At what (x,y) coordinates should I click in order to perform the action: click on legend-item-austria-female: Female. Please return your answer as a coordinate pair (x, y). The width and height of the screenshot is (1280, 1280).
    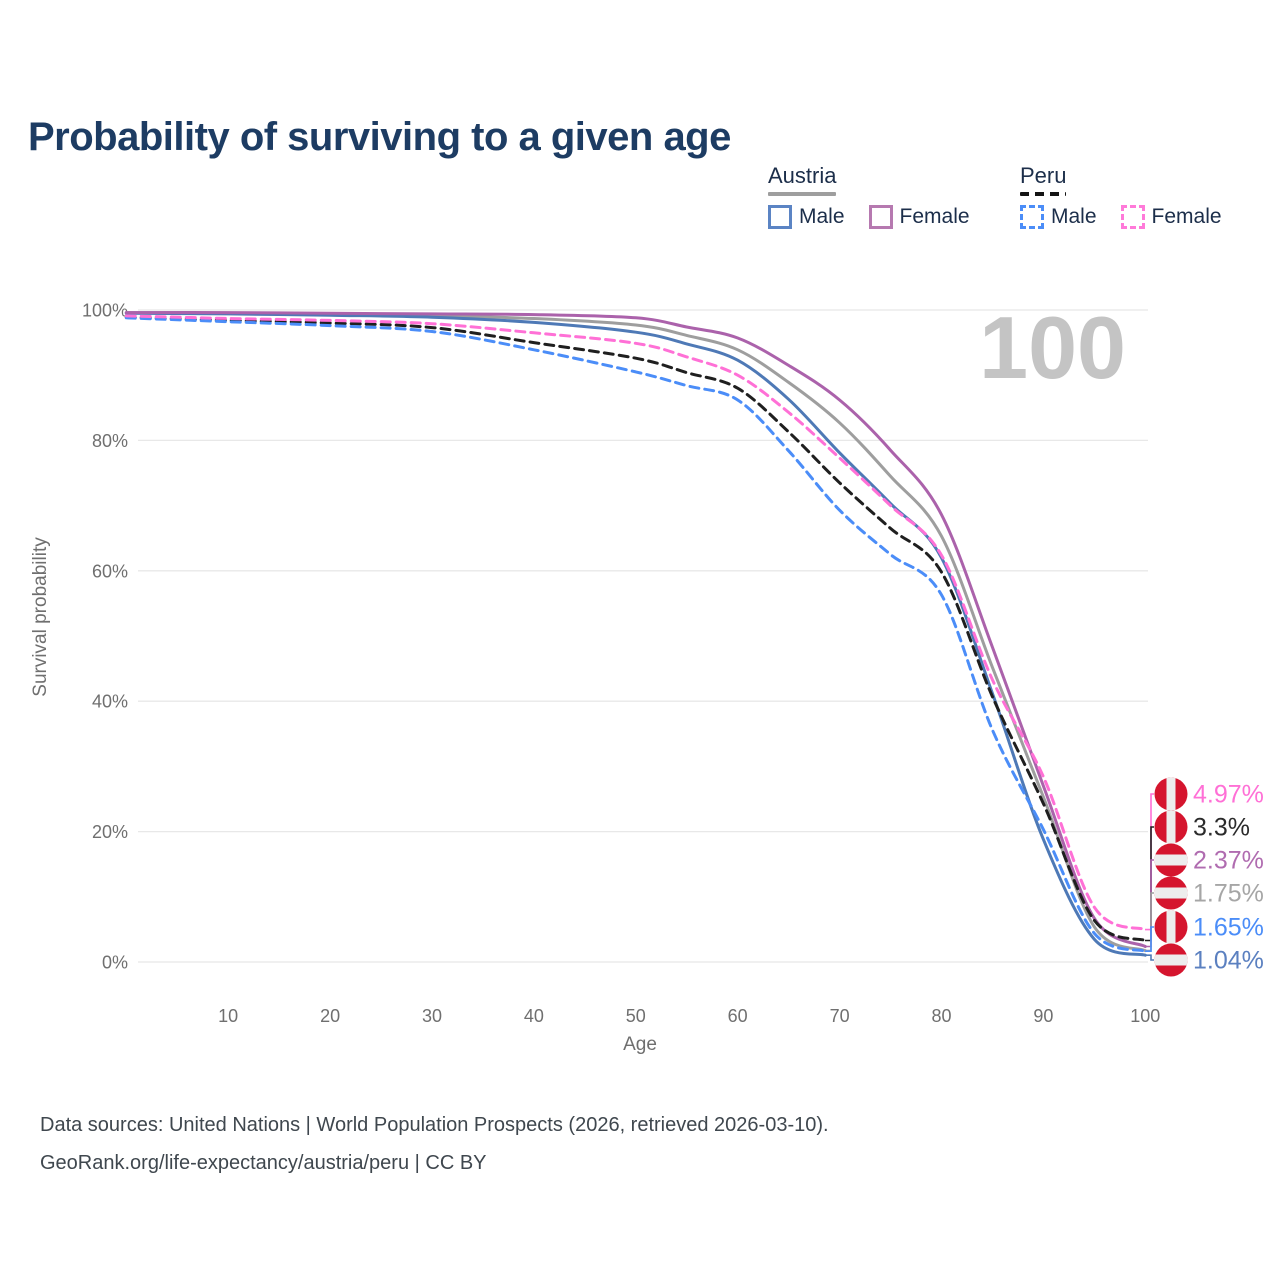
    Looking at the image, I should click on (919, 217).